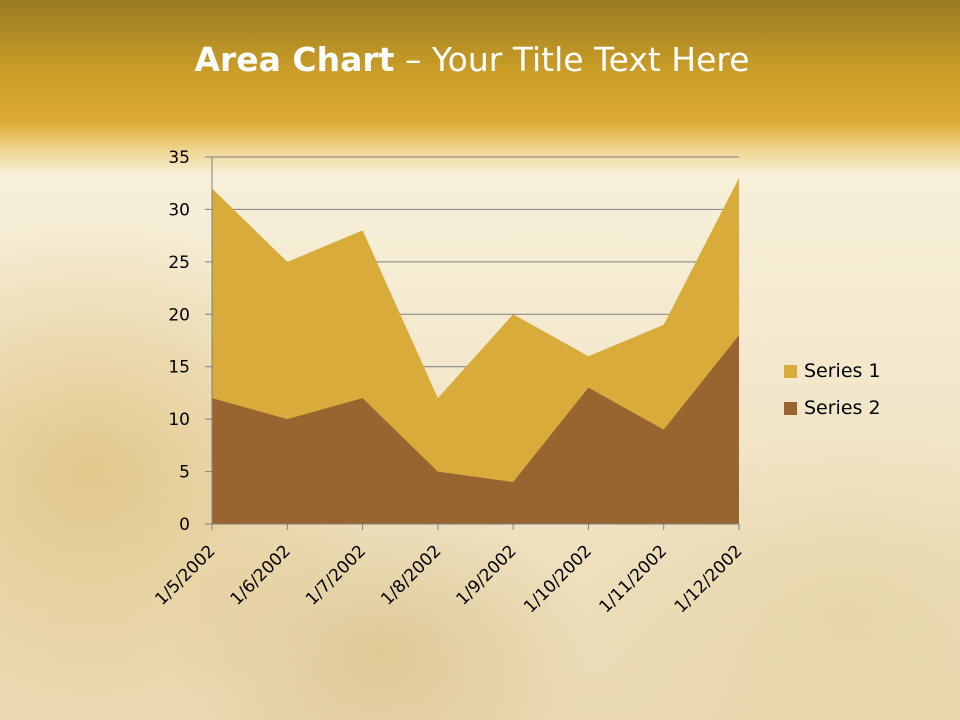  What do you see at coordinates (179, 368) in the screenshot?
I see `y-tick-label: 15` at bounding box center [179, 368].